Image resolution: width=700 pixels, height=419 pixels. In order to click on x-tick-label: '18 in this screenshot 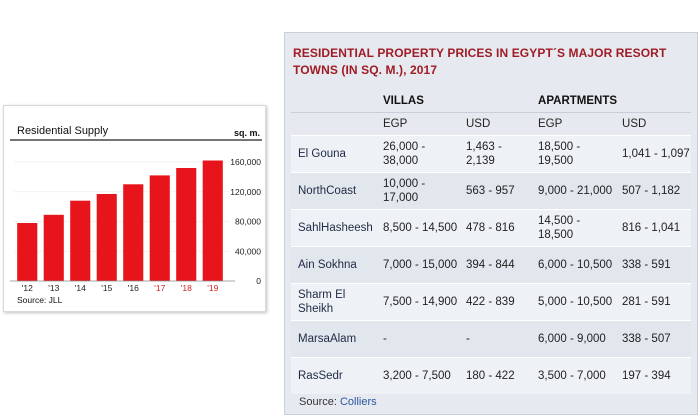, I will do `click(186, 288)`.